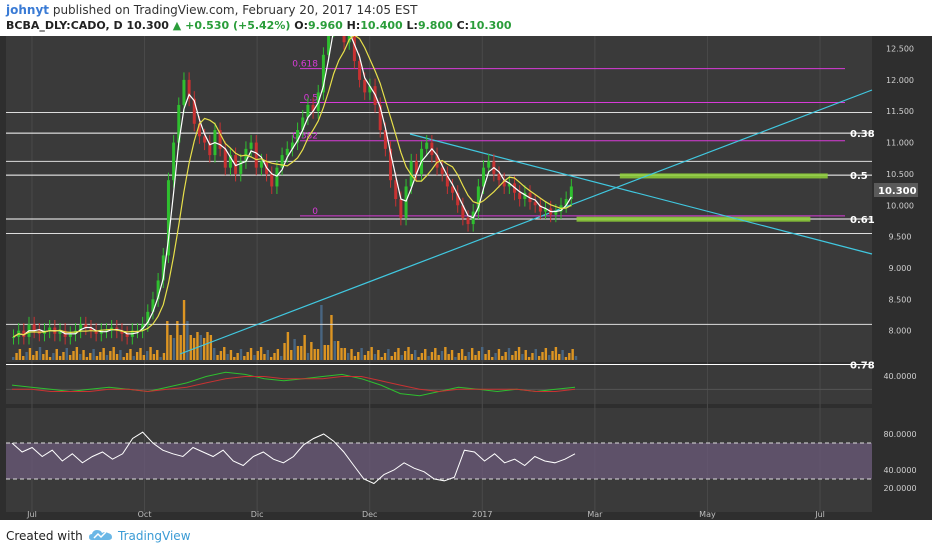 The image size is (932, 550). What do you see at coordinates (154, 536) in the screenshot?
I see `tradingview-brand: TradingView` at bounding box center [154, 536].